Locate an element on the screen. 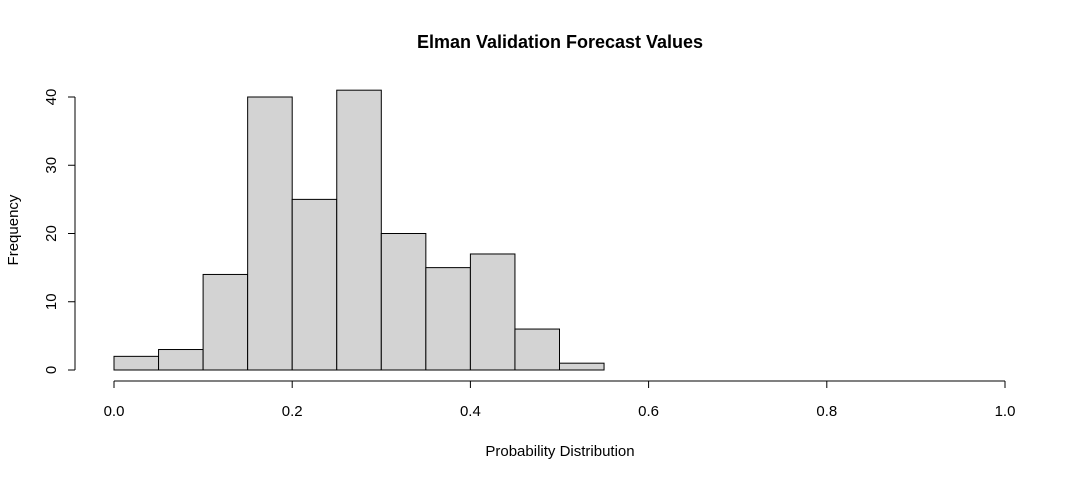 The width and height of the screenshot is (1083, 480). x-tick-label: 0.8 is located at coordinates (826, 411).